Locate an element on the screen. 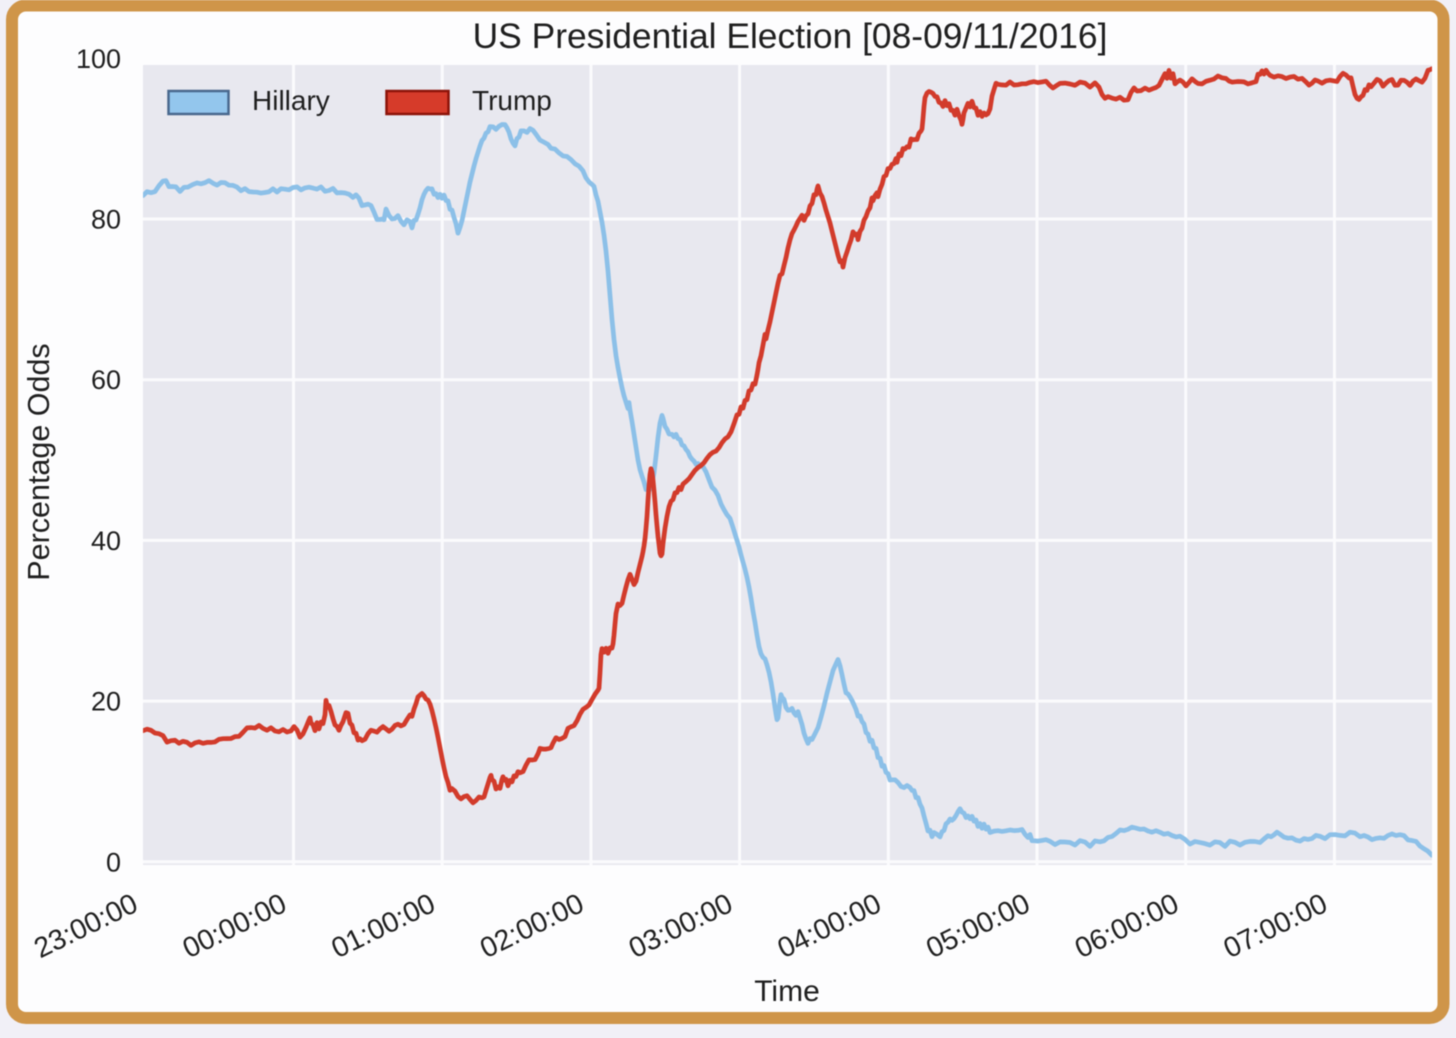  svg-text: Percentage Odds is located at coordinates (39, 461).